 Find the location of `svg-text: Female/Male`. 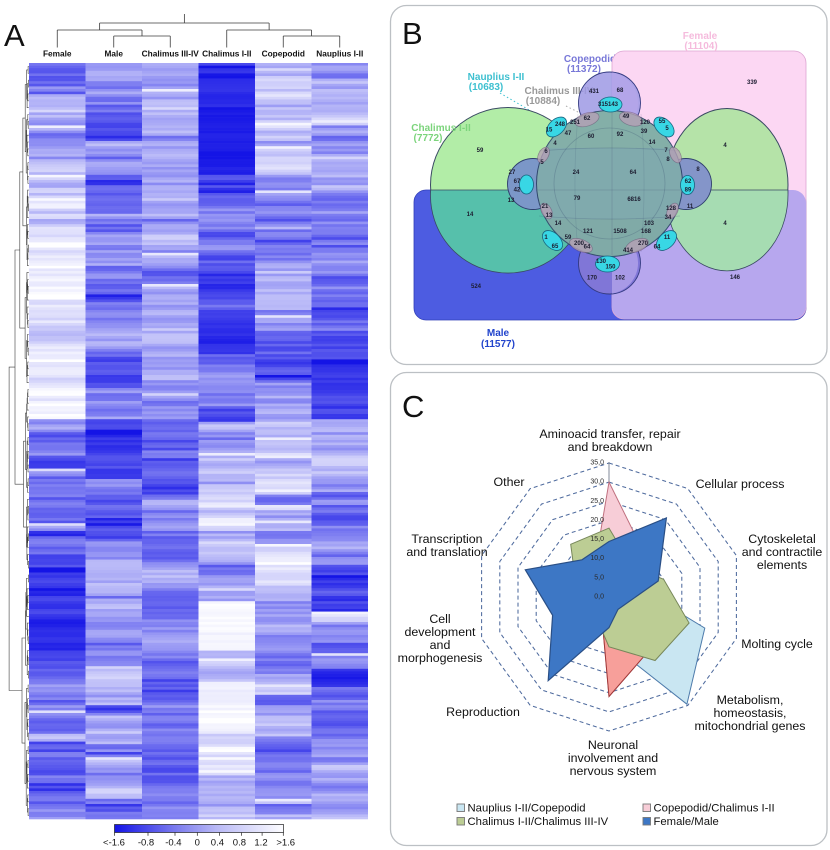

svg-text: Female/Male is located at coordinates (686, 822).